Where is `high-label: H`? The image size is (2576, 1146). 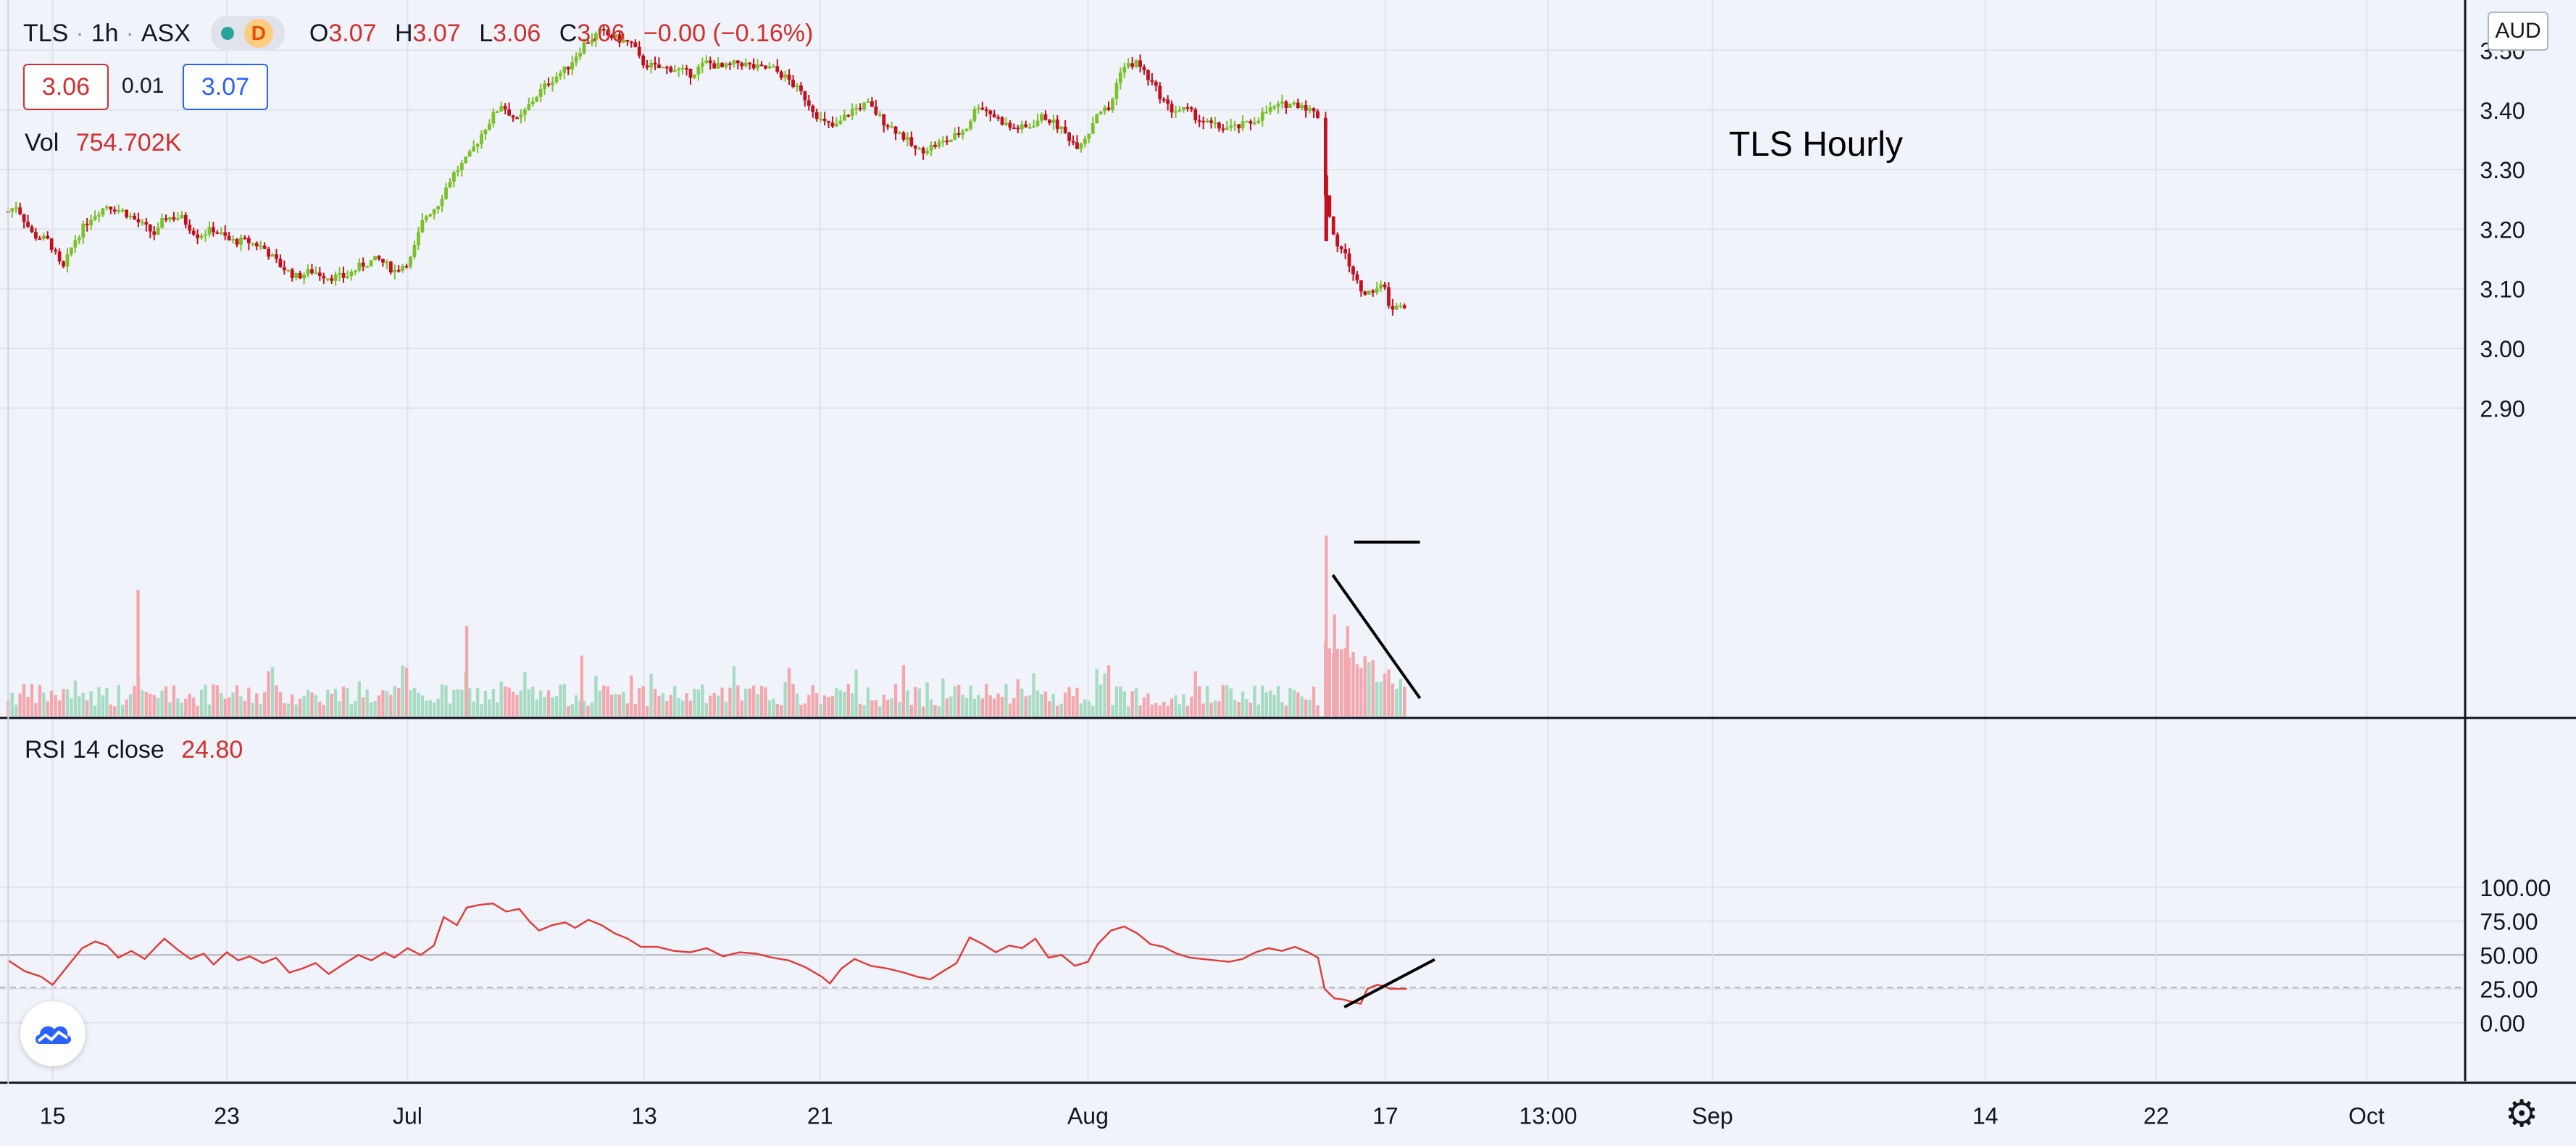
high-label: H is located at coordinates (403, 33).